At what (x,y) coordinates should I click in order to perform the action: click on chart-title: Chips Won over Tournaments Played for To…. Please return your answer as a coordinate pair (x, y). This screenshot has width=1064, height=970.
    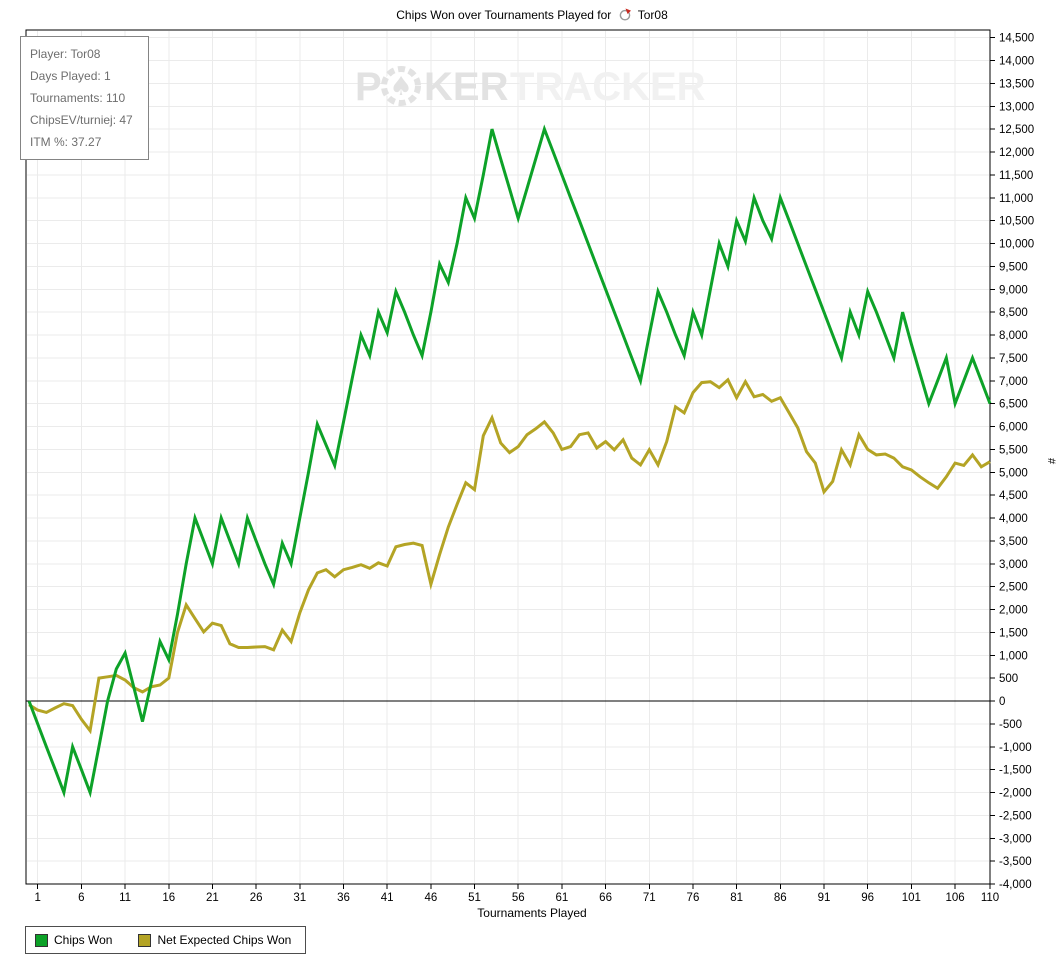
    Looking at the image, I should click on (532, 16).